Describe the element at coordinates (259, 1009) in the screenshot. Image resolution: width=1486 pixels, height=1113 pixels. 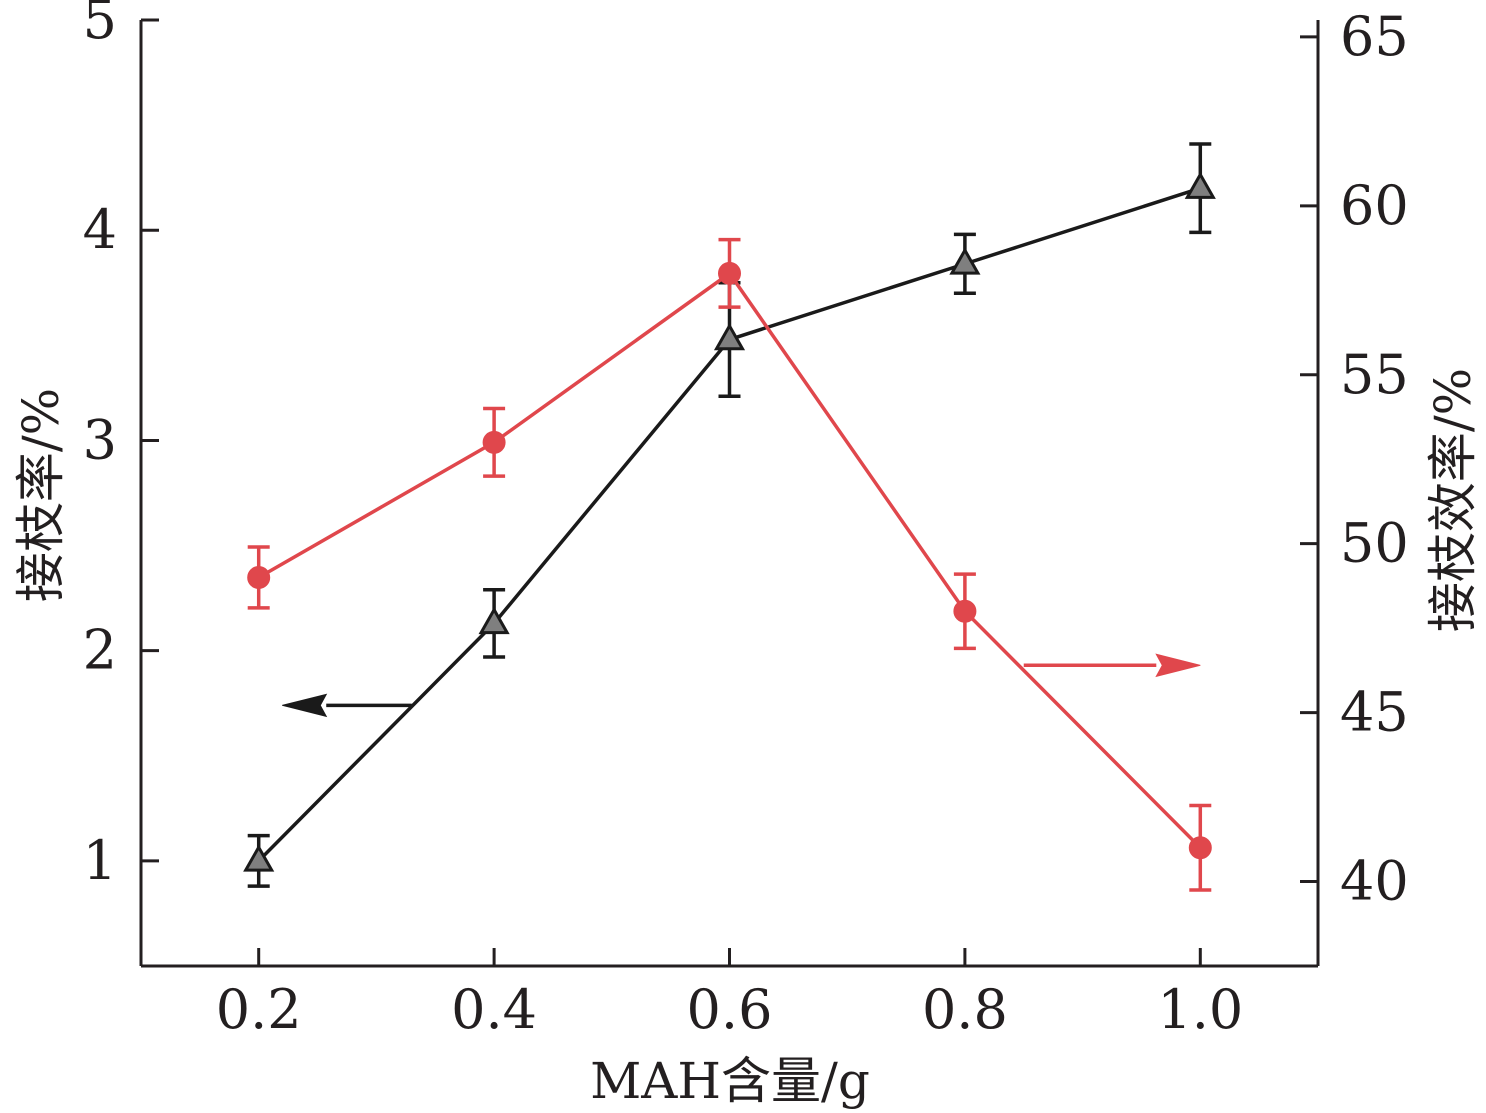
I see `x-tick-label: 0.2` at that location.